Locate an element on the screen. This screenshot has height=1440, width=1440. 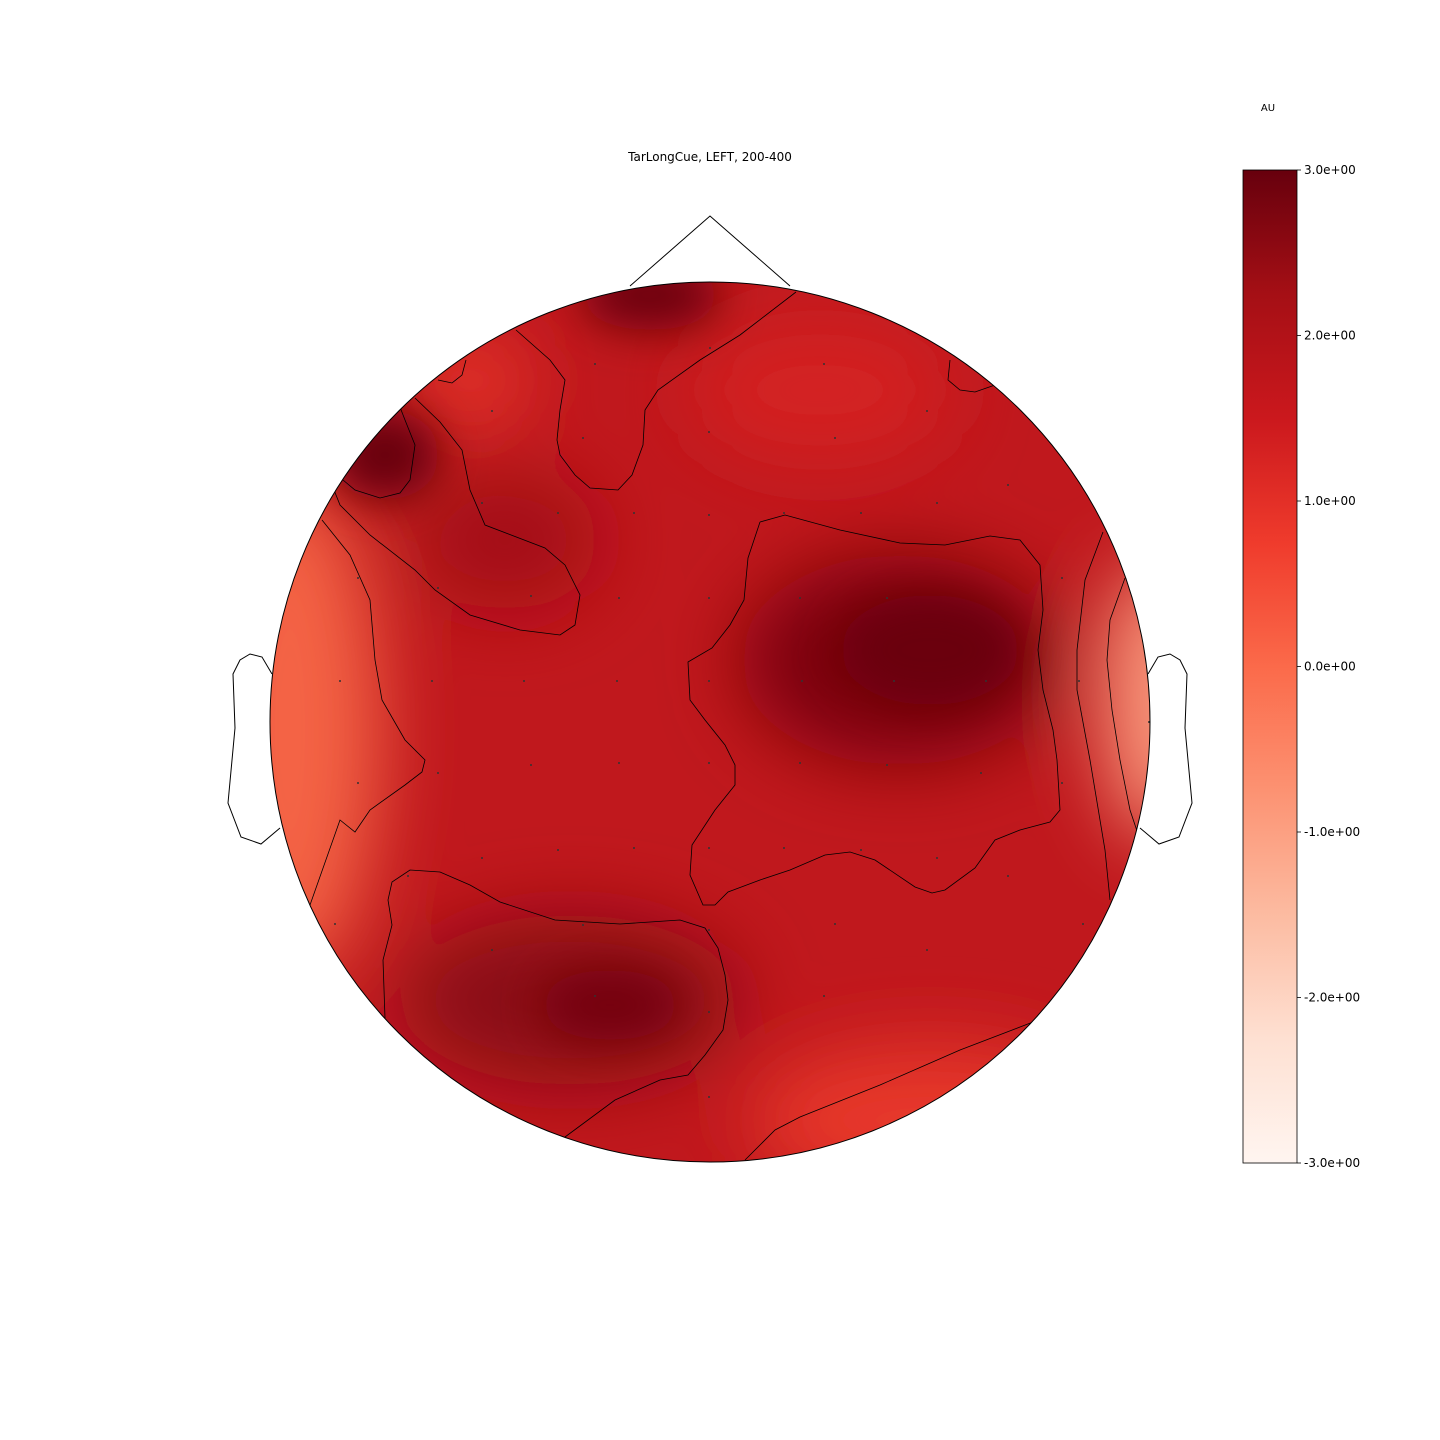
chart-title: TarLongCue, LEFT, 200-400 is located at coordinates (710, 157).